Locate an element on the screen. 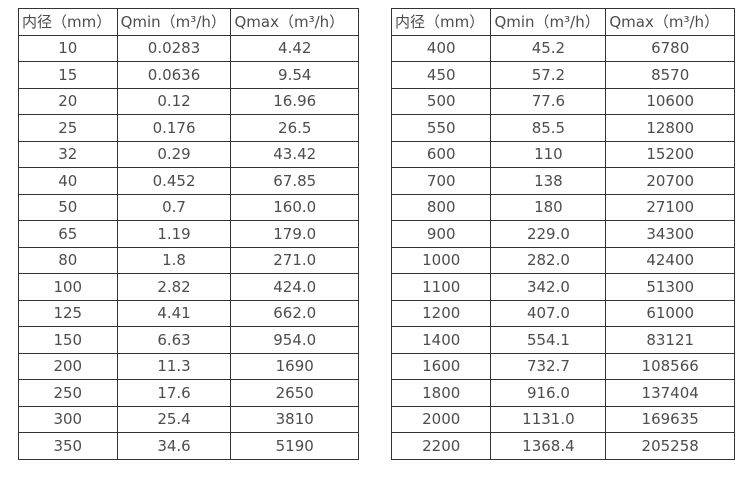  table-cell: 20 is located at coordinates (68, 101).